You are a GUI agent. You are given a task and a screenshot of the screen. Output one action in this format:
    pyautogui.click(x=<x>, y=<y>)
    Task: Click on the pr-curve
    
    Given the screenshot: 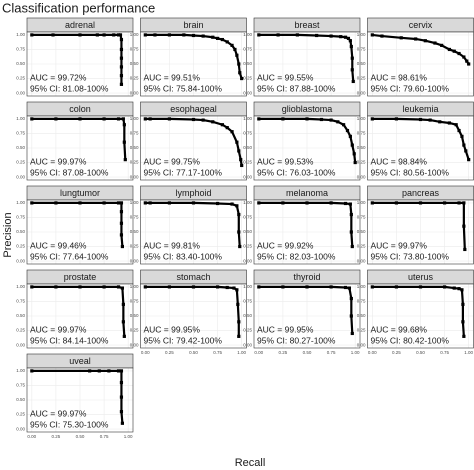 What is the action you would take?
    pyautogui.click(x=192, y=311)
    